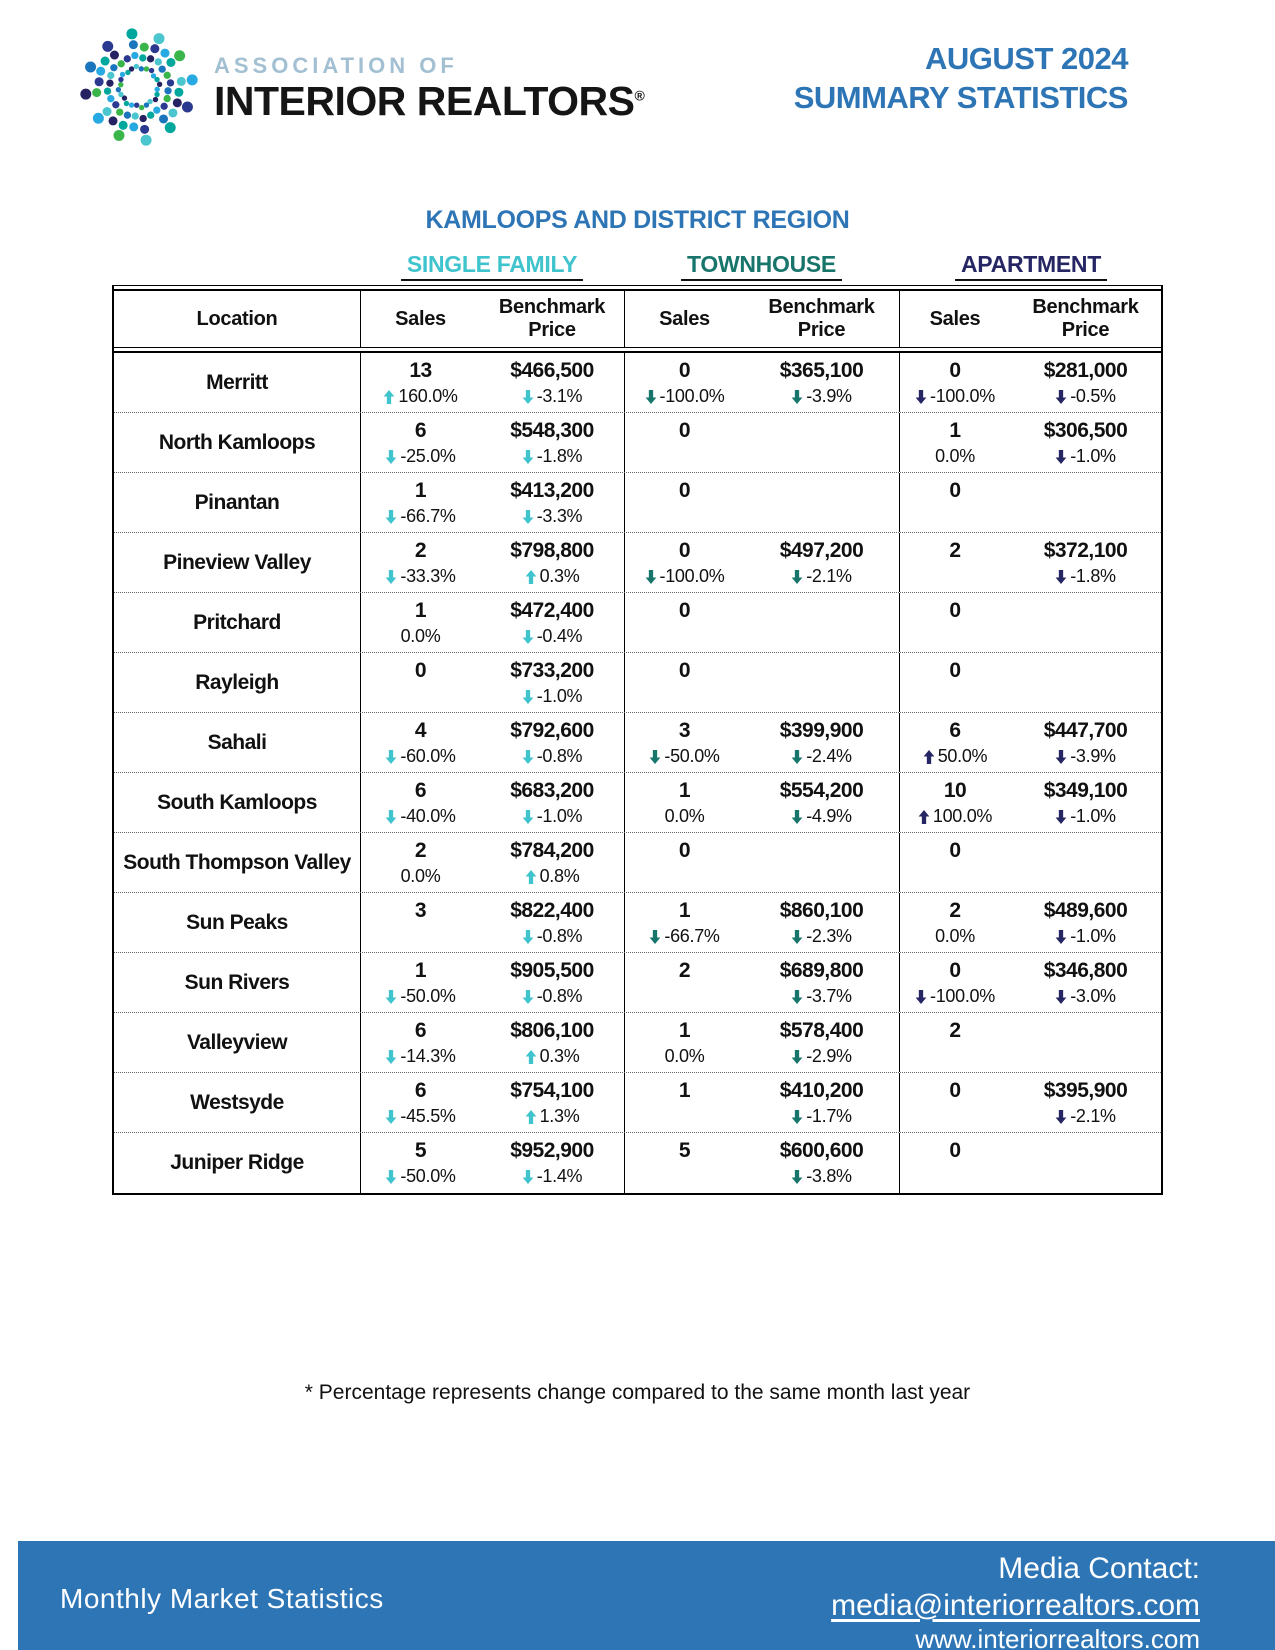 The height and width of the screenshot is (1650, 1275). I want to click on document-title: AUGUST 2024 SUMMARY STATISTICS, so click(961, 79).